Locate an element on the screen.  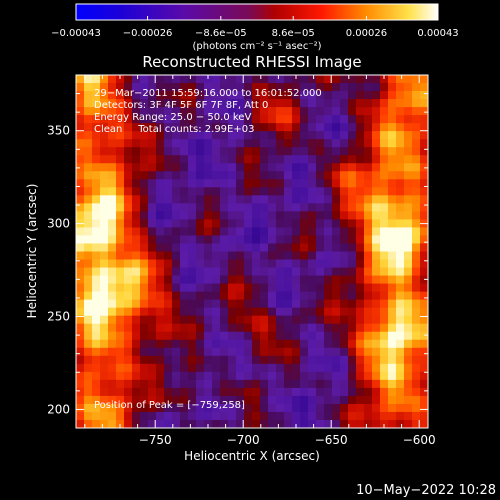
x-tick-label: −650 is located at coordinates (331, 440).